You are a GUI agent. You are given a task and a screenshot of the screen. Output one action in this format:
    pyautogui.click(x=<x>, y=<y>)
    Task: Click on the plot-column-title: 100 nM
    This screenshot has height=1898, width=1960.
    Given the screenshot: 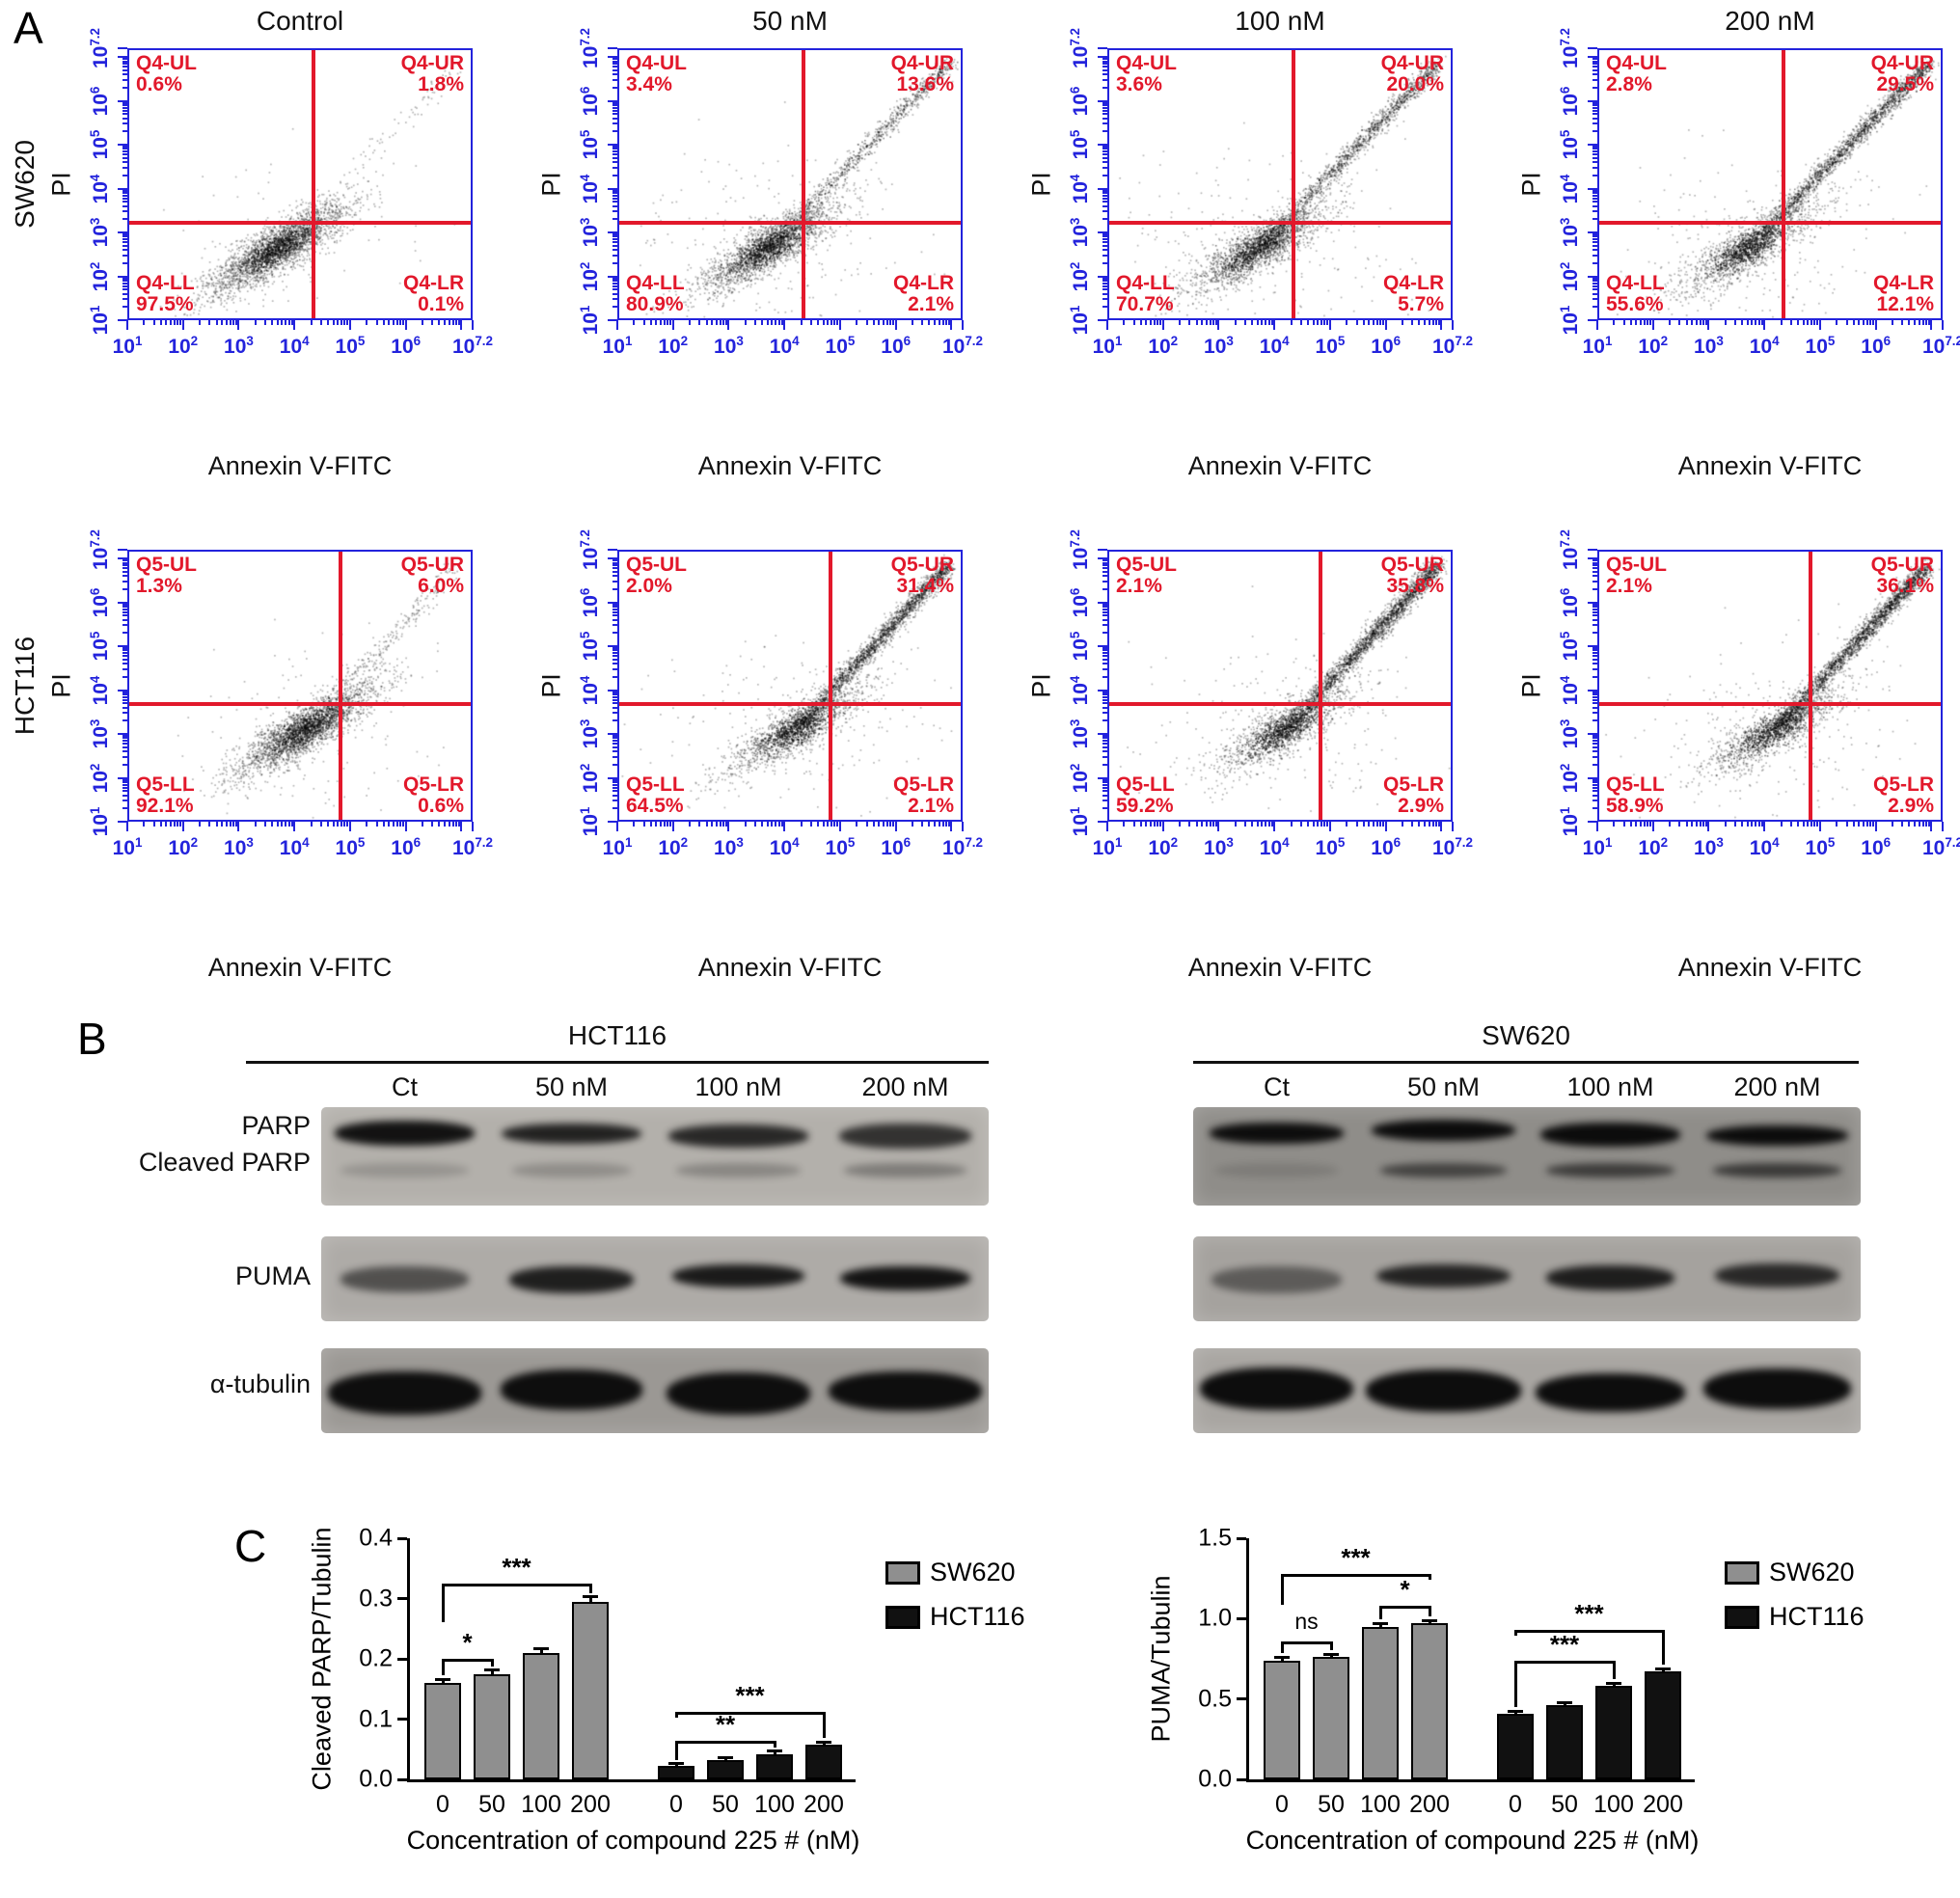 What is the action you would take?
    pyautogui.click(x=1280, y=21)
    